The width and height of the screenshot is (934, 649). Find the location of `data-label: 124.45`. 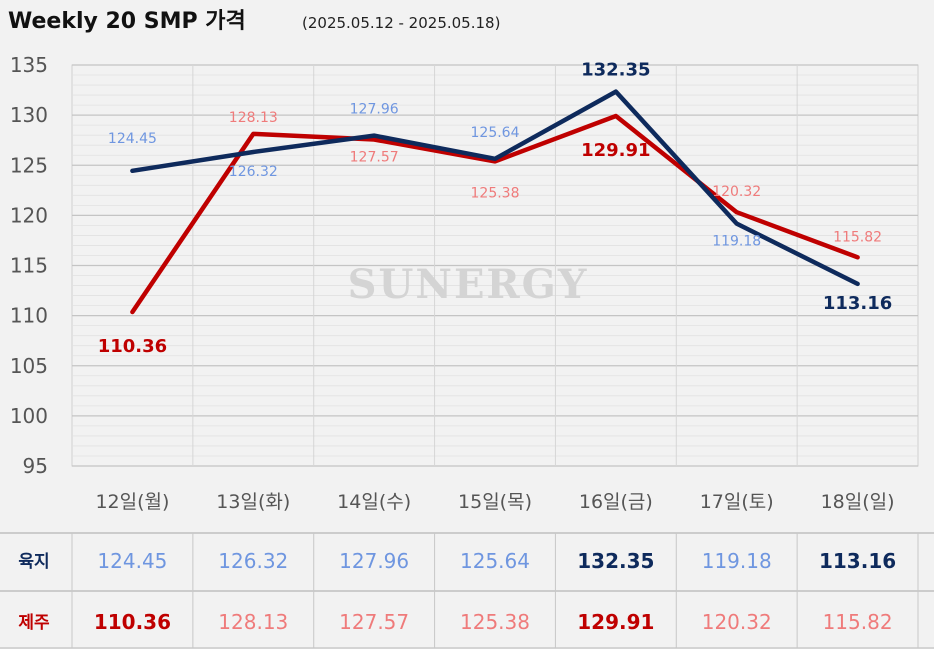

data-label: 124.45 is located at coordinates (132, 139).